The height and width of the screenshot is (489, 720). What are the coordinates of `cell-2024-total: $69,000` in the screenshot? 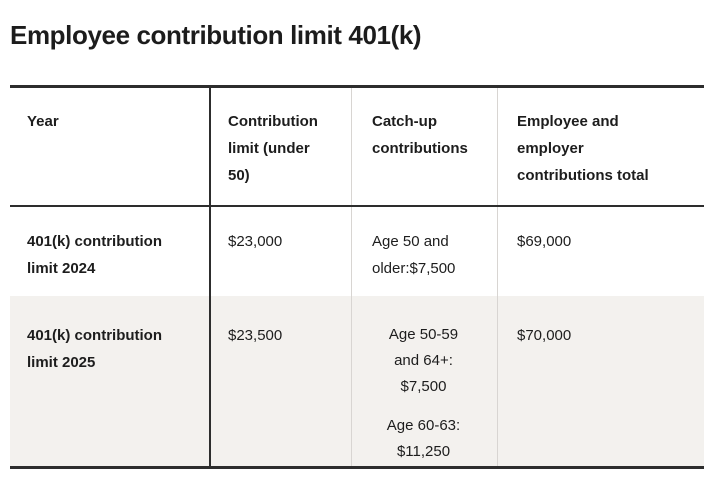 It's located at (544, 241).